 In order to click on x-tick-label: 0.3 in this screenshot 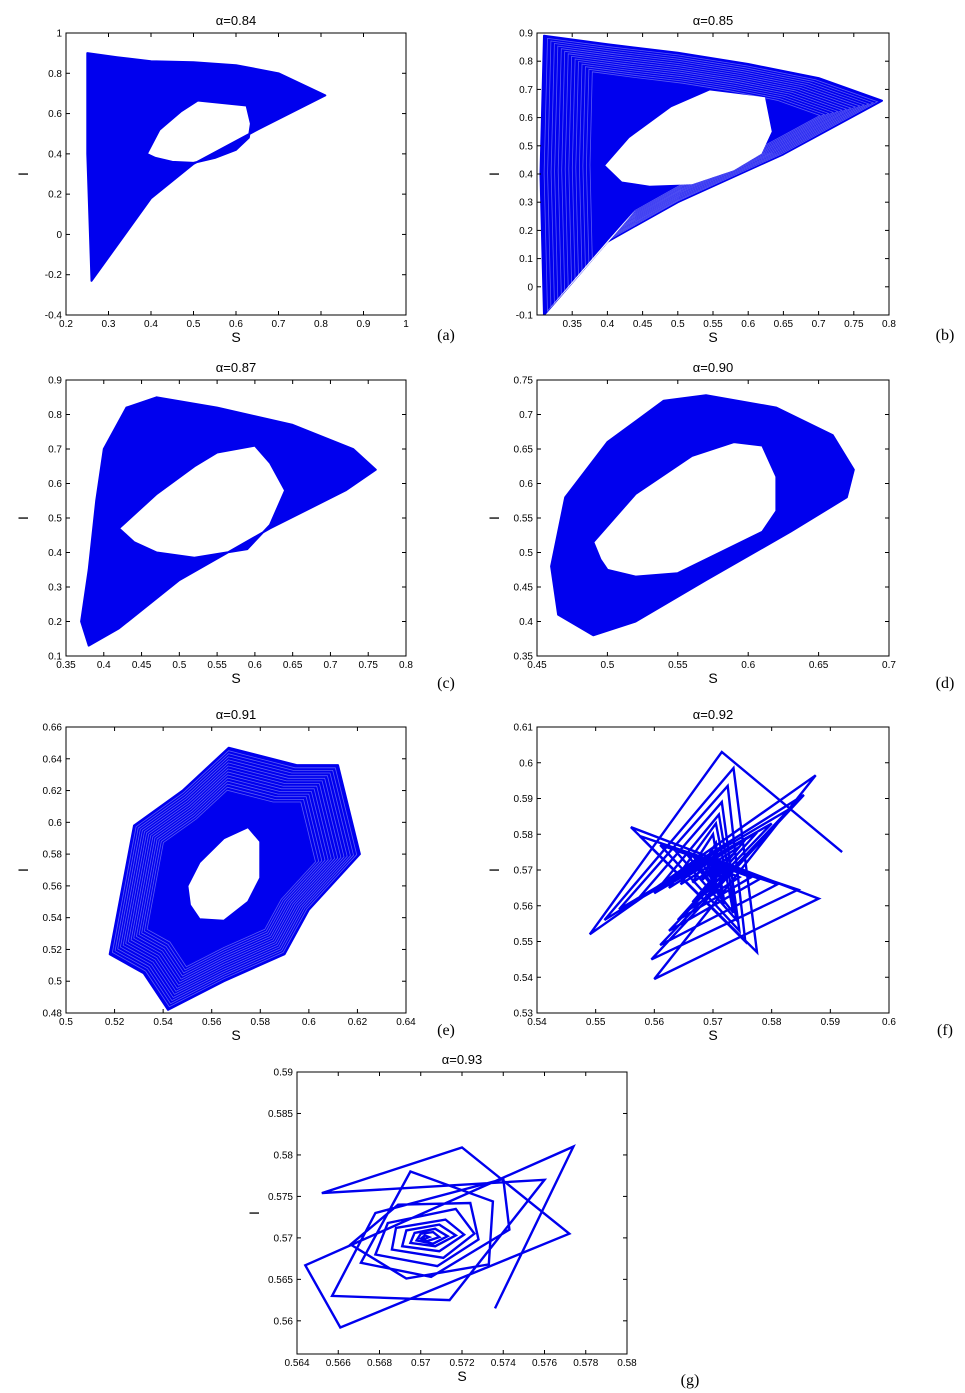, I will do `click(109, 324)`.